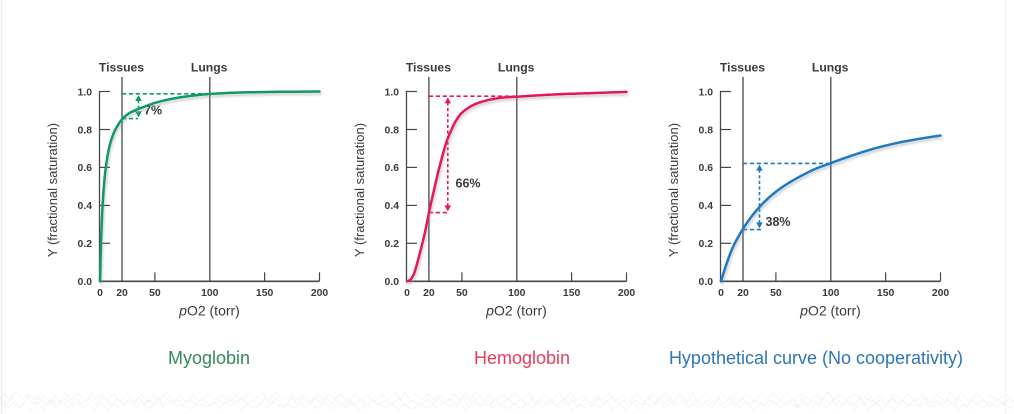 The width and height of the screenshot is (1014, 414). What do you see at coordinates (209, 358) in the screenshot?
I see `svg-text: Myoglobin` at bounding box center [209, 358].